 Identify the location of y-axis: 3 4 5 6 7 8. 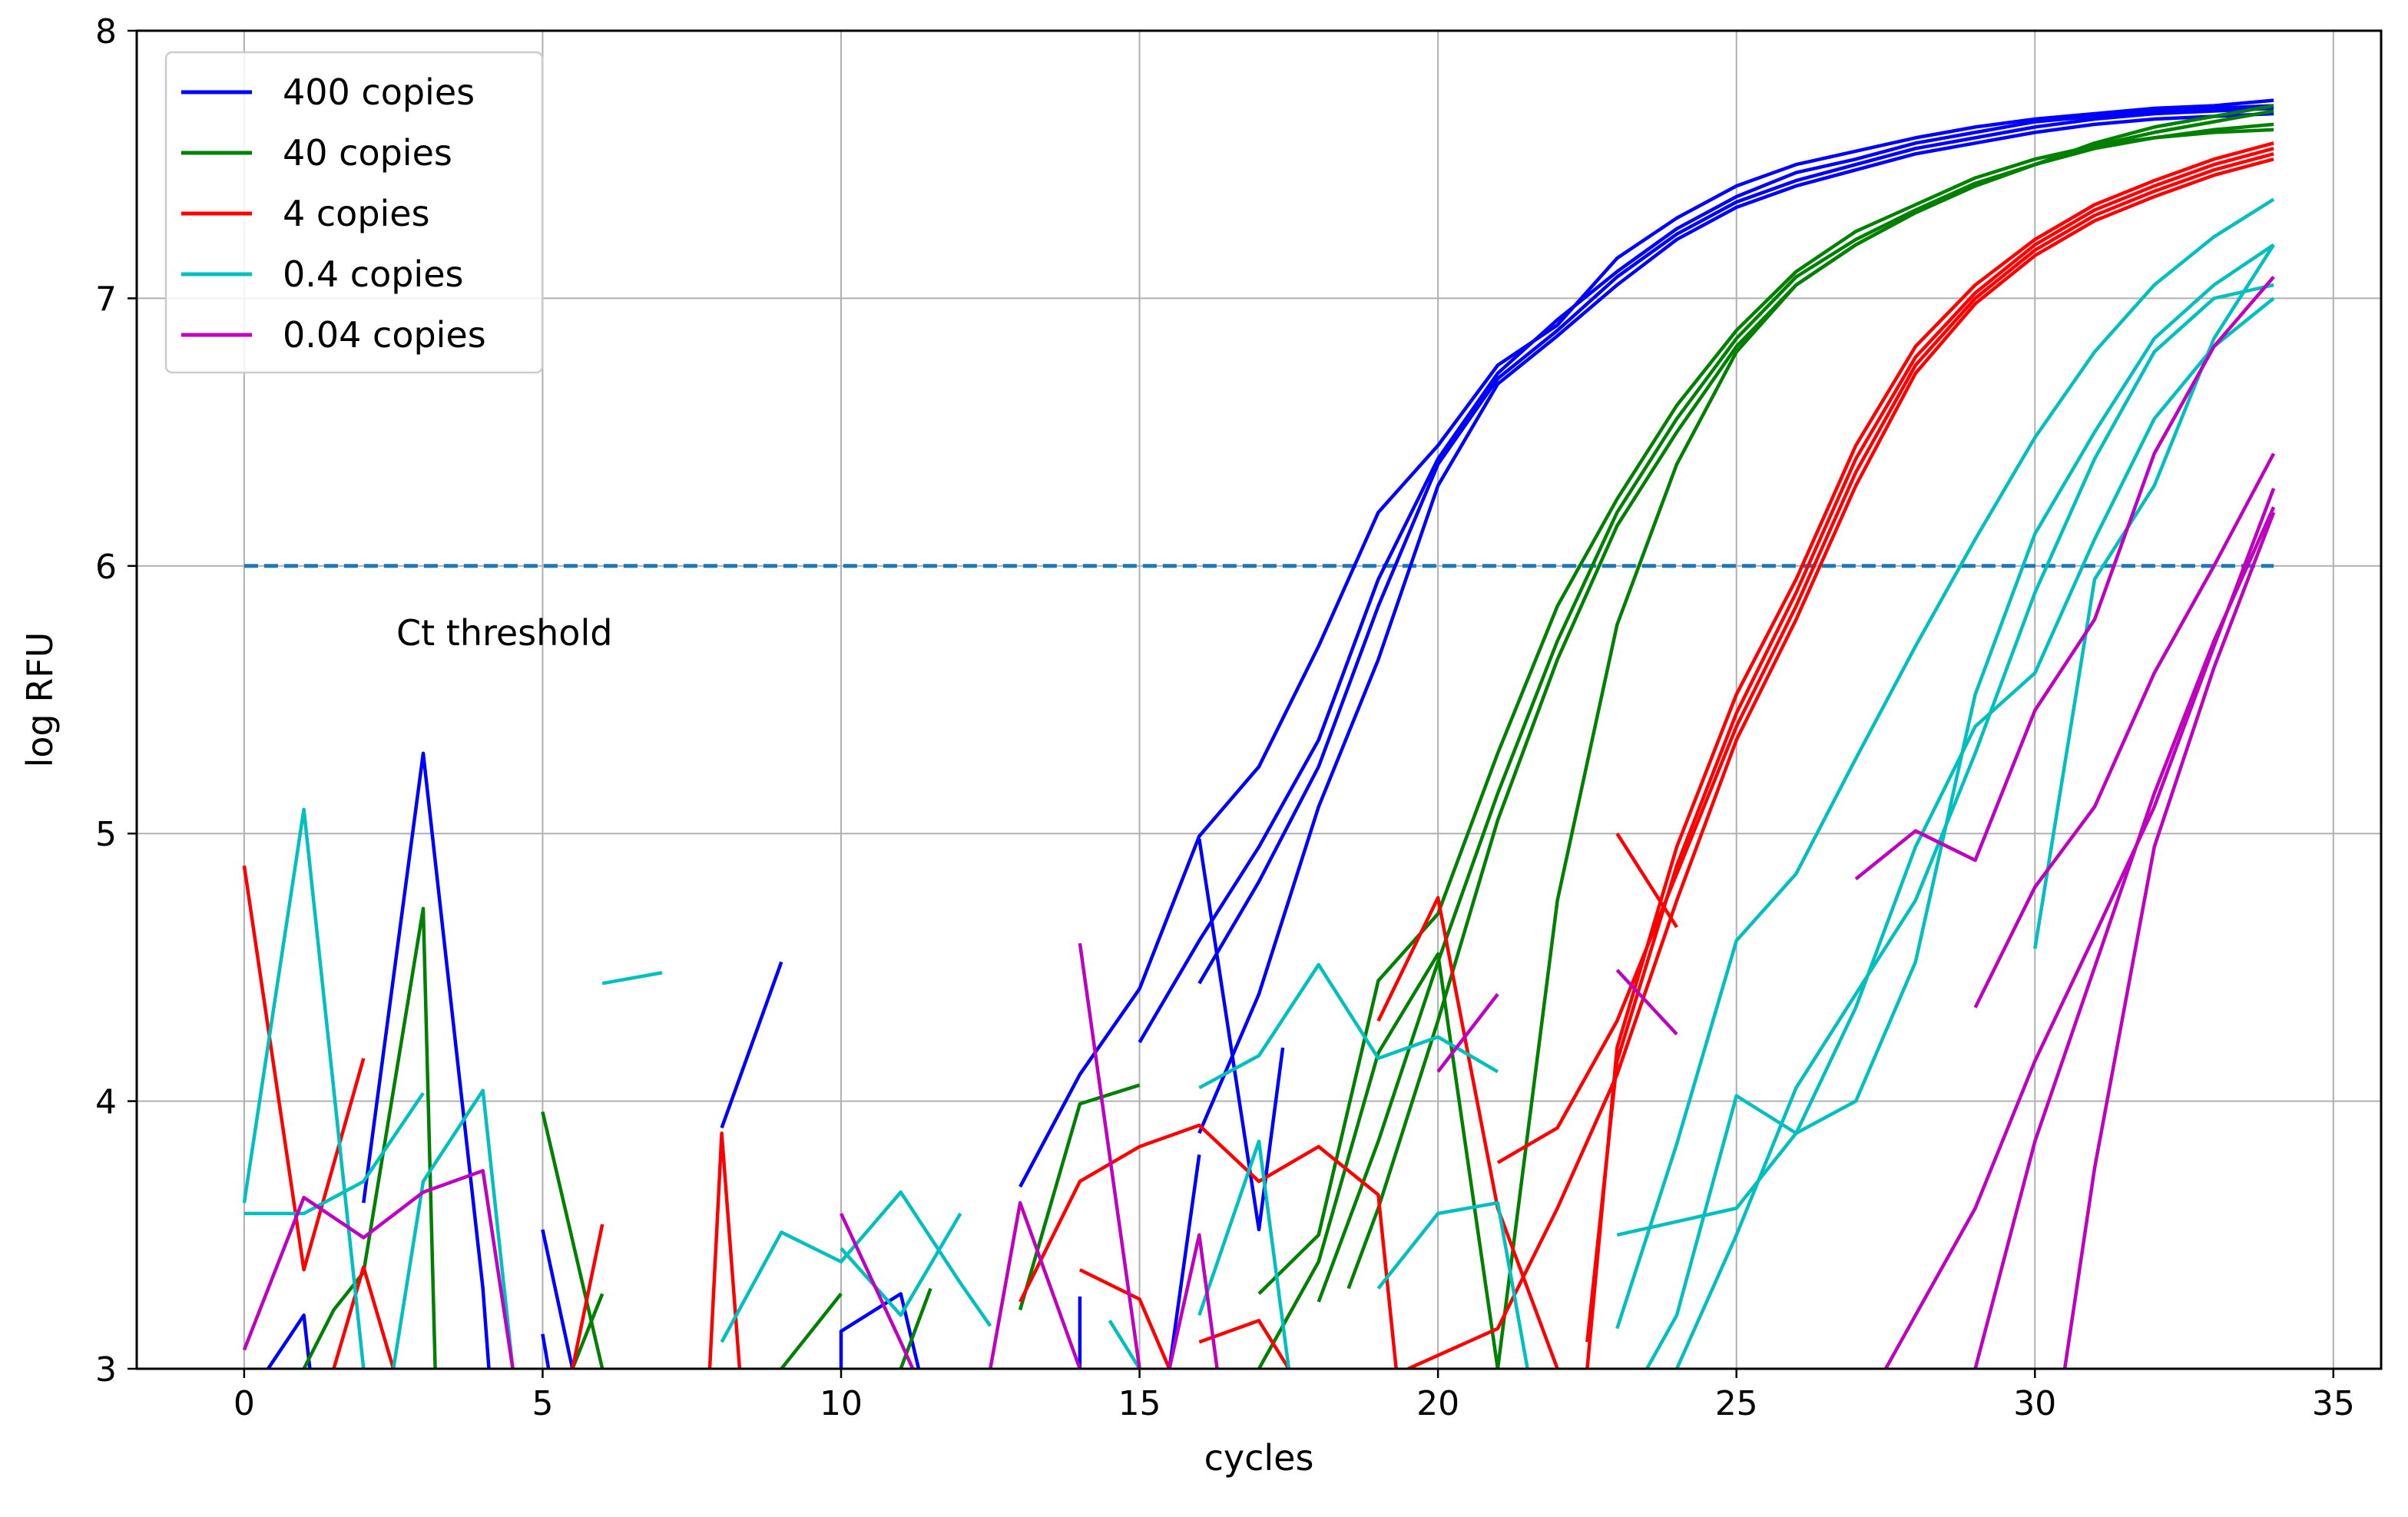
(116, 700).